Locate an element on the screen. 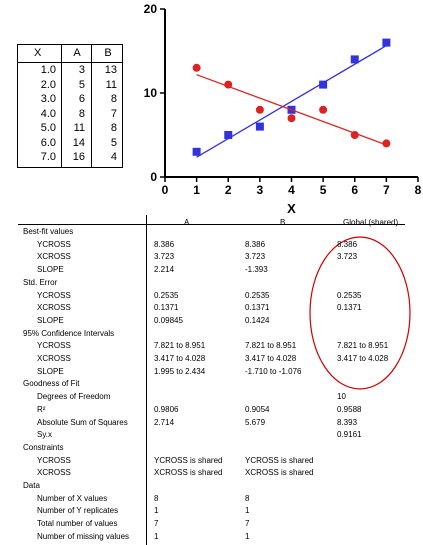  row-label: Degrees of Freedom is located at coordinates (74, 397).